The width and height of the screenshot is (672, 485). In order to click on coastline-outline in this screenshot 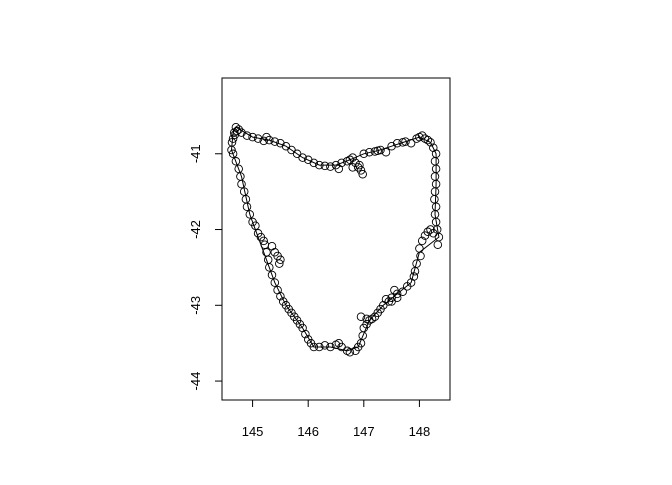, I will do `click(335, 239)`.